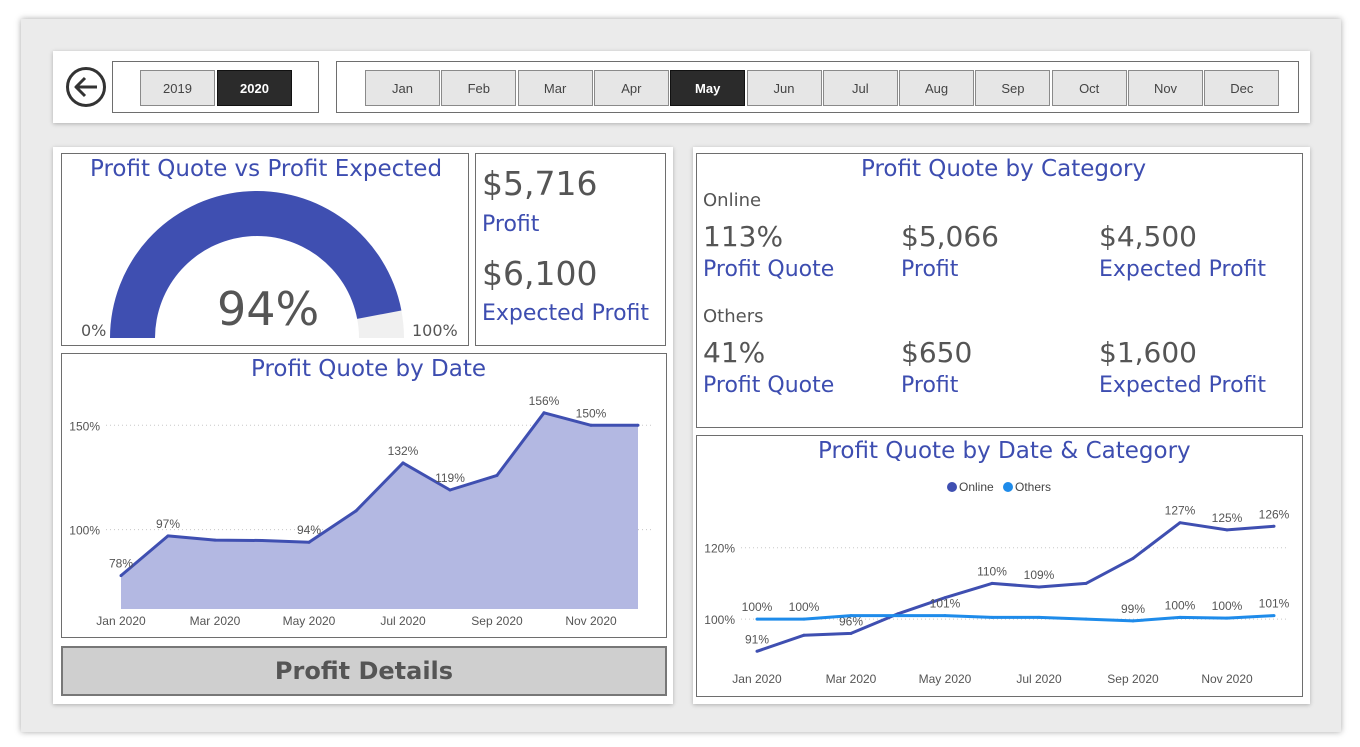 The height and width of the screenshot is (747, 1360). I want to click on data-label: 94%, so click(309, 530).